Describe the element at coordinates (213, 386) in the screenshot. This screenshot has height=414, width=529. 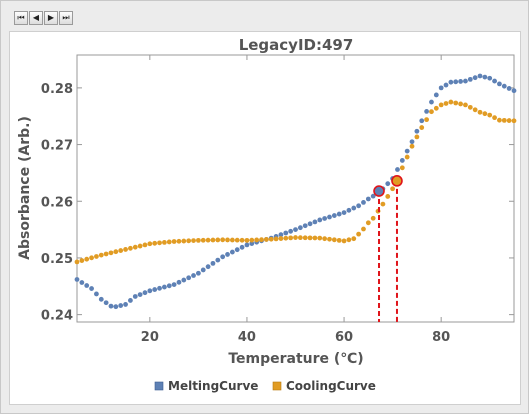
I see `legend-label-melting: MeltingCurve` at that location.